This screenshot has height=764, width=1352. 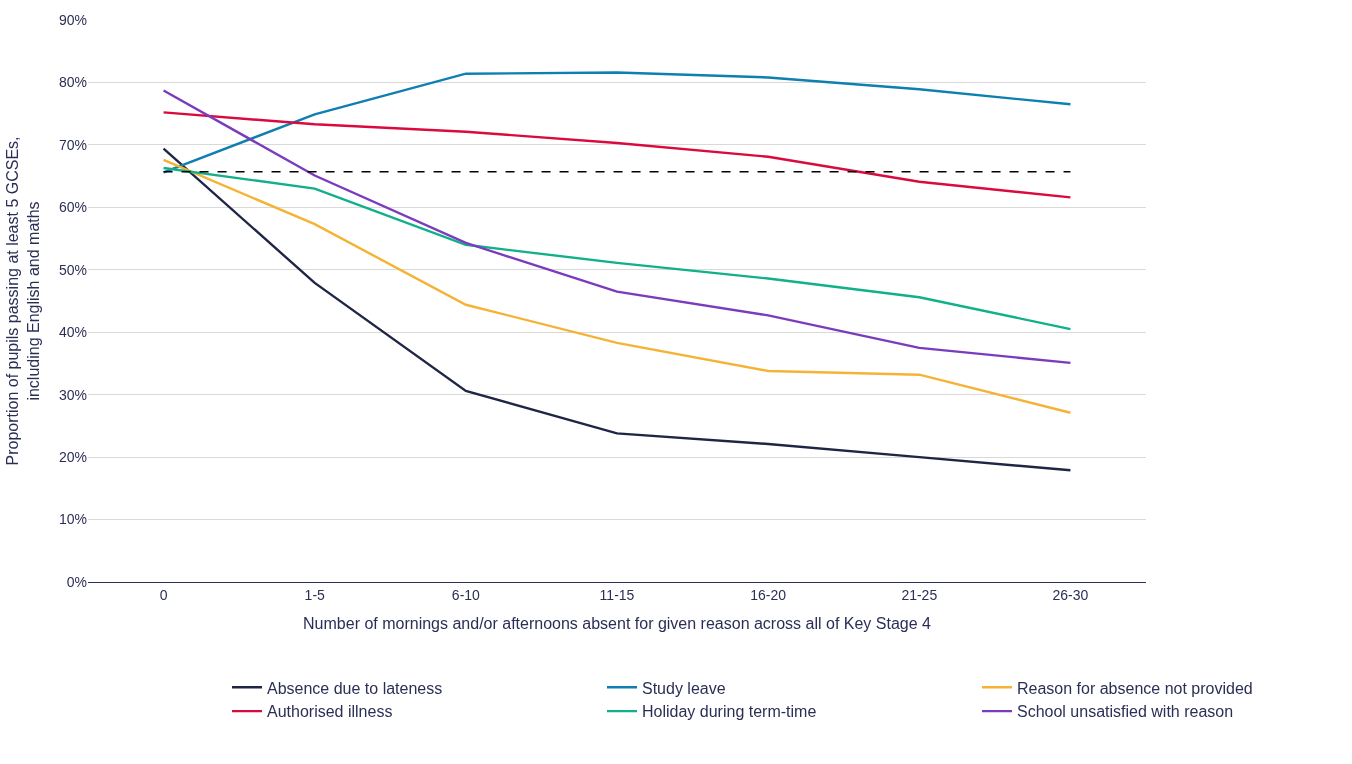 I want to click on legend-label: Authorised illness, so click(x=330, y=712).